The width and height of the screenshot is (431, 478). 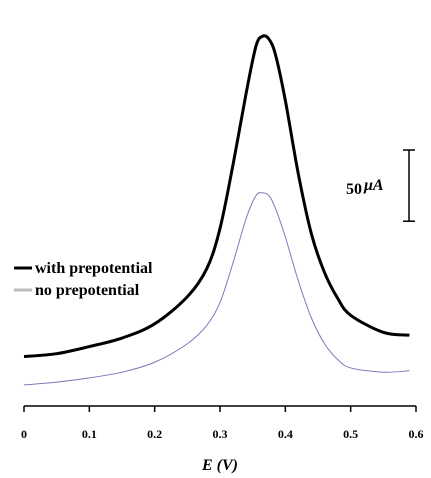 I want to click on scale-bar-label: 50 μA, so click(x=365, y=187).